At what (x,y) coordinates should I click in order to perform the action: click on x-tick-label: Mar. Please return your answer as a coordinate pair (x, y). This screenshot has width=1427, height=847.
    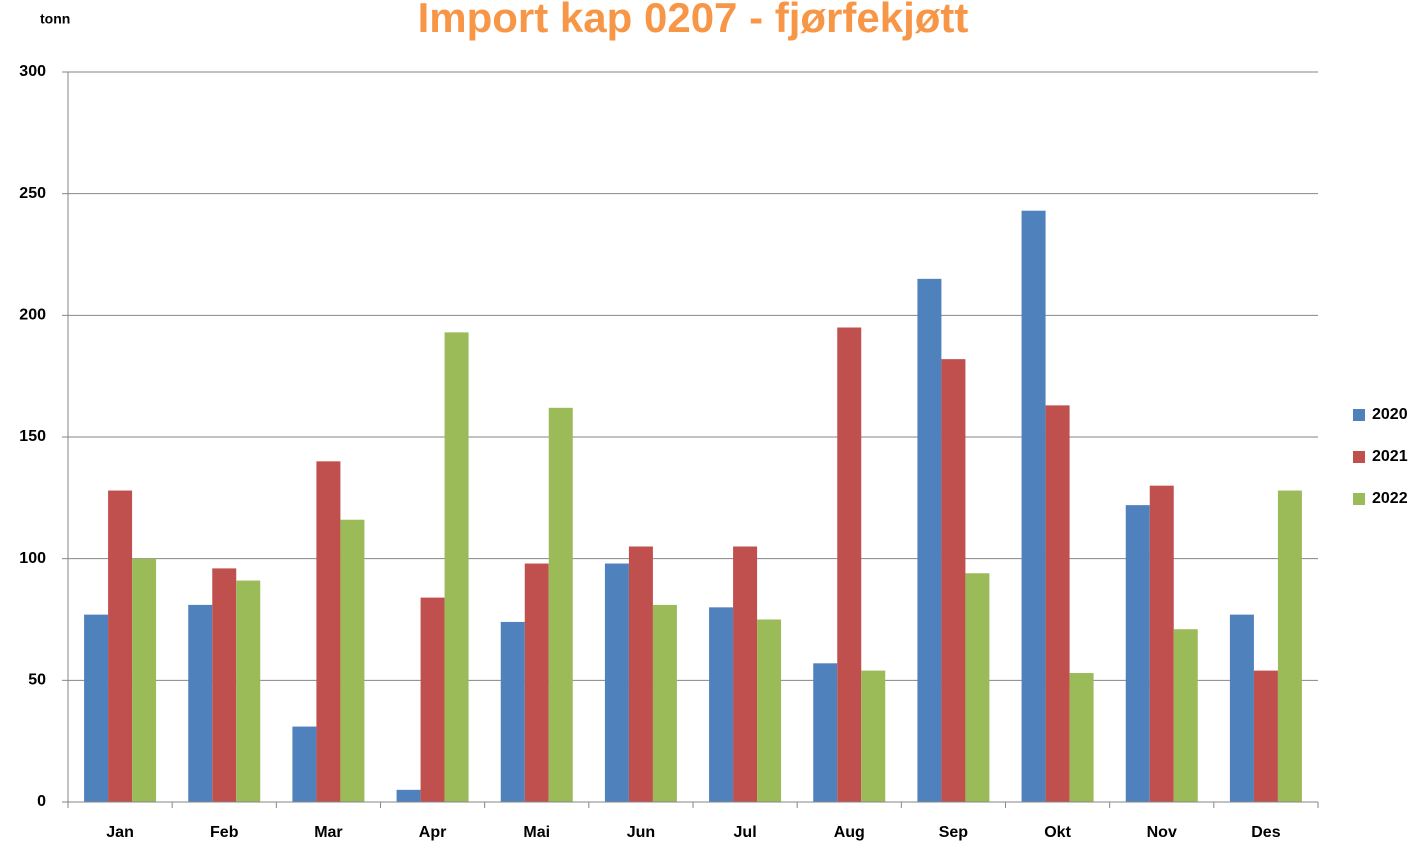
    Looking at the image, I should click on (328, 832).